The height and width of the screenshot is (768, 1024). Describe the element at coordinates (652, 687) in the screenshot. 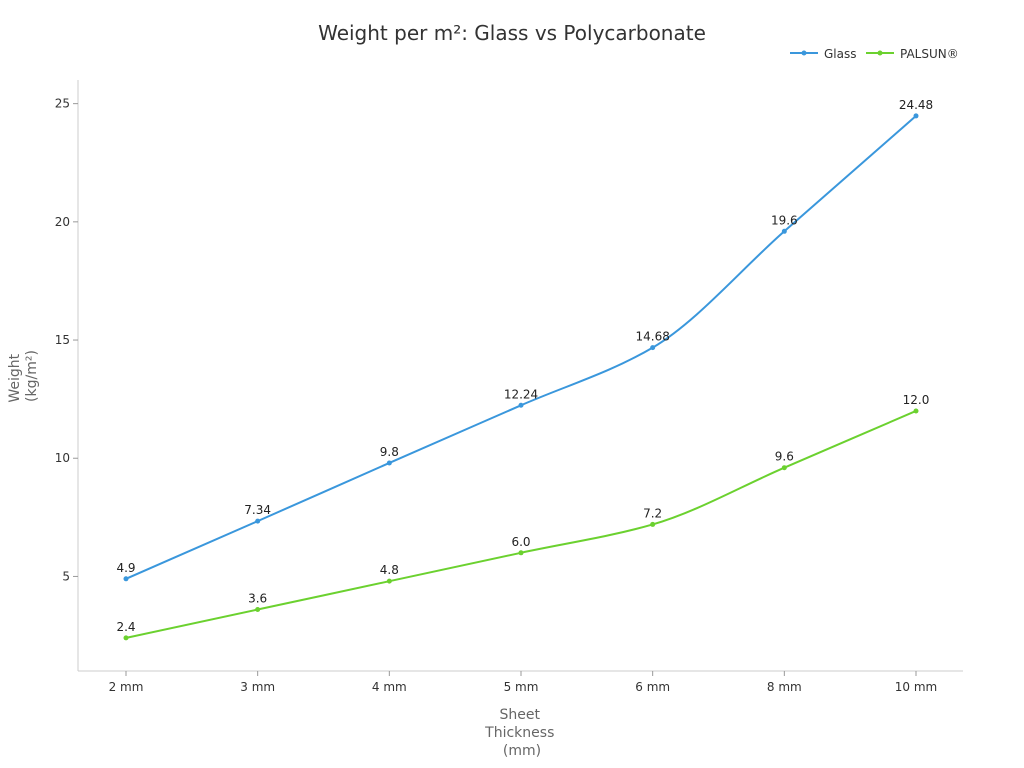

I see `x-tick-label-4: 6 mm` at that location.